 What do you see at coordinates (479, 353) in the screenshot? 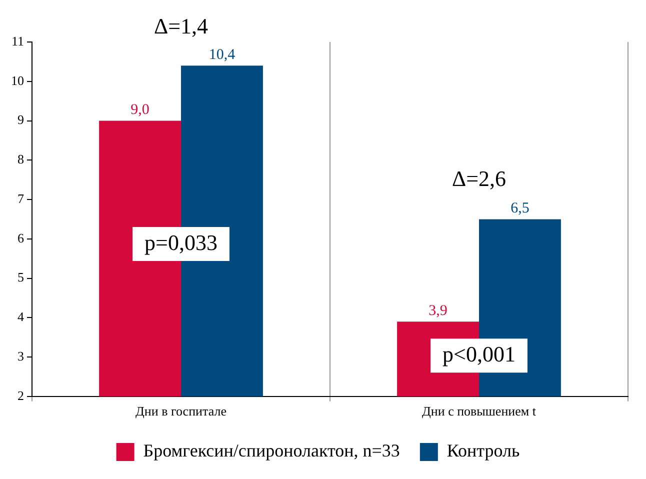
I see `annotation: p<0,001` at bounding box center [479, 353].